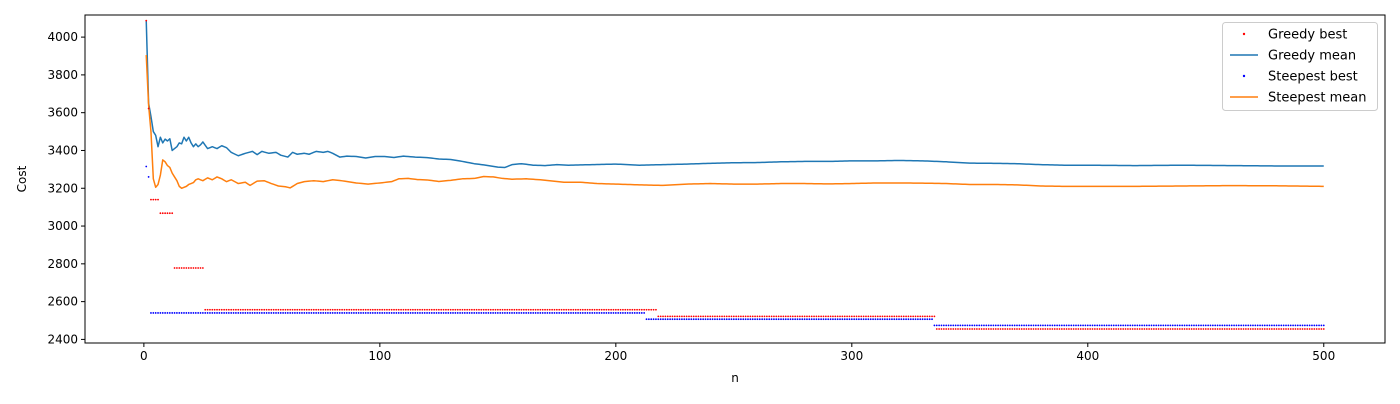  I want to click on y-tick-label: 2400, so click(62, 339).